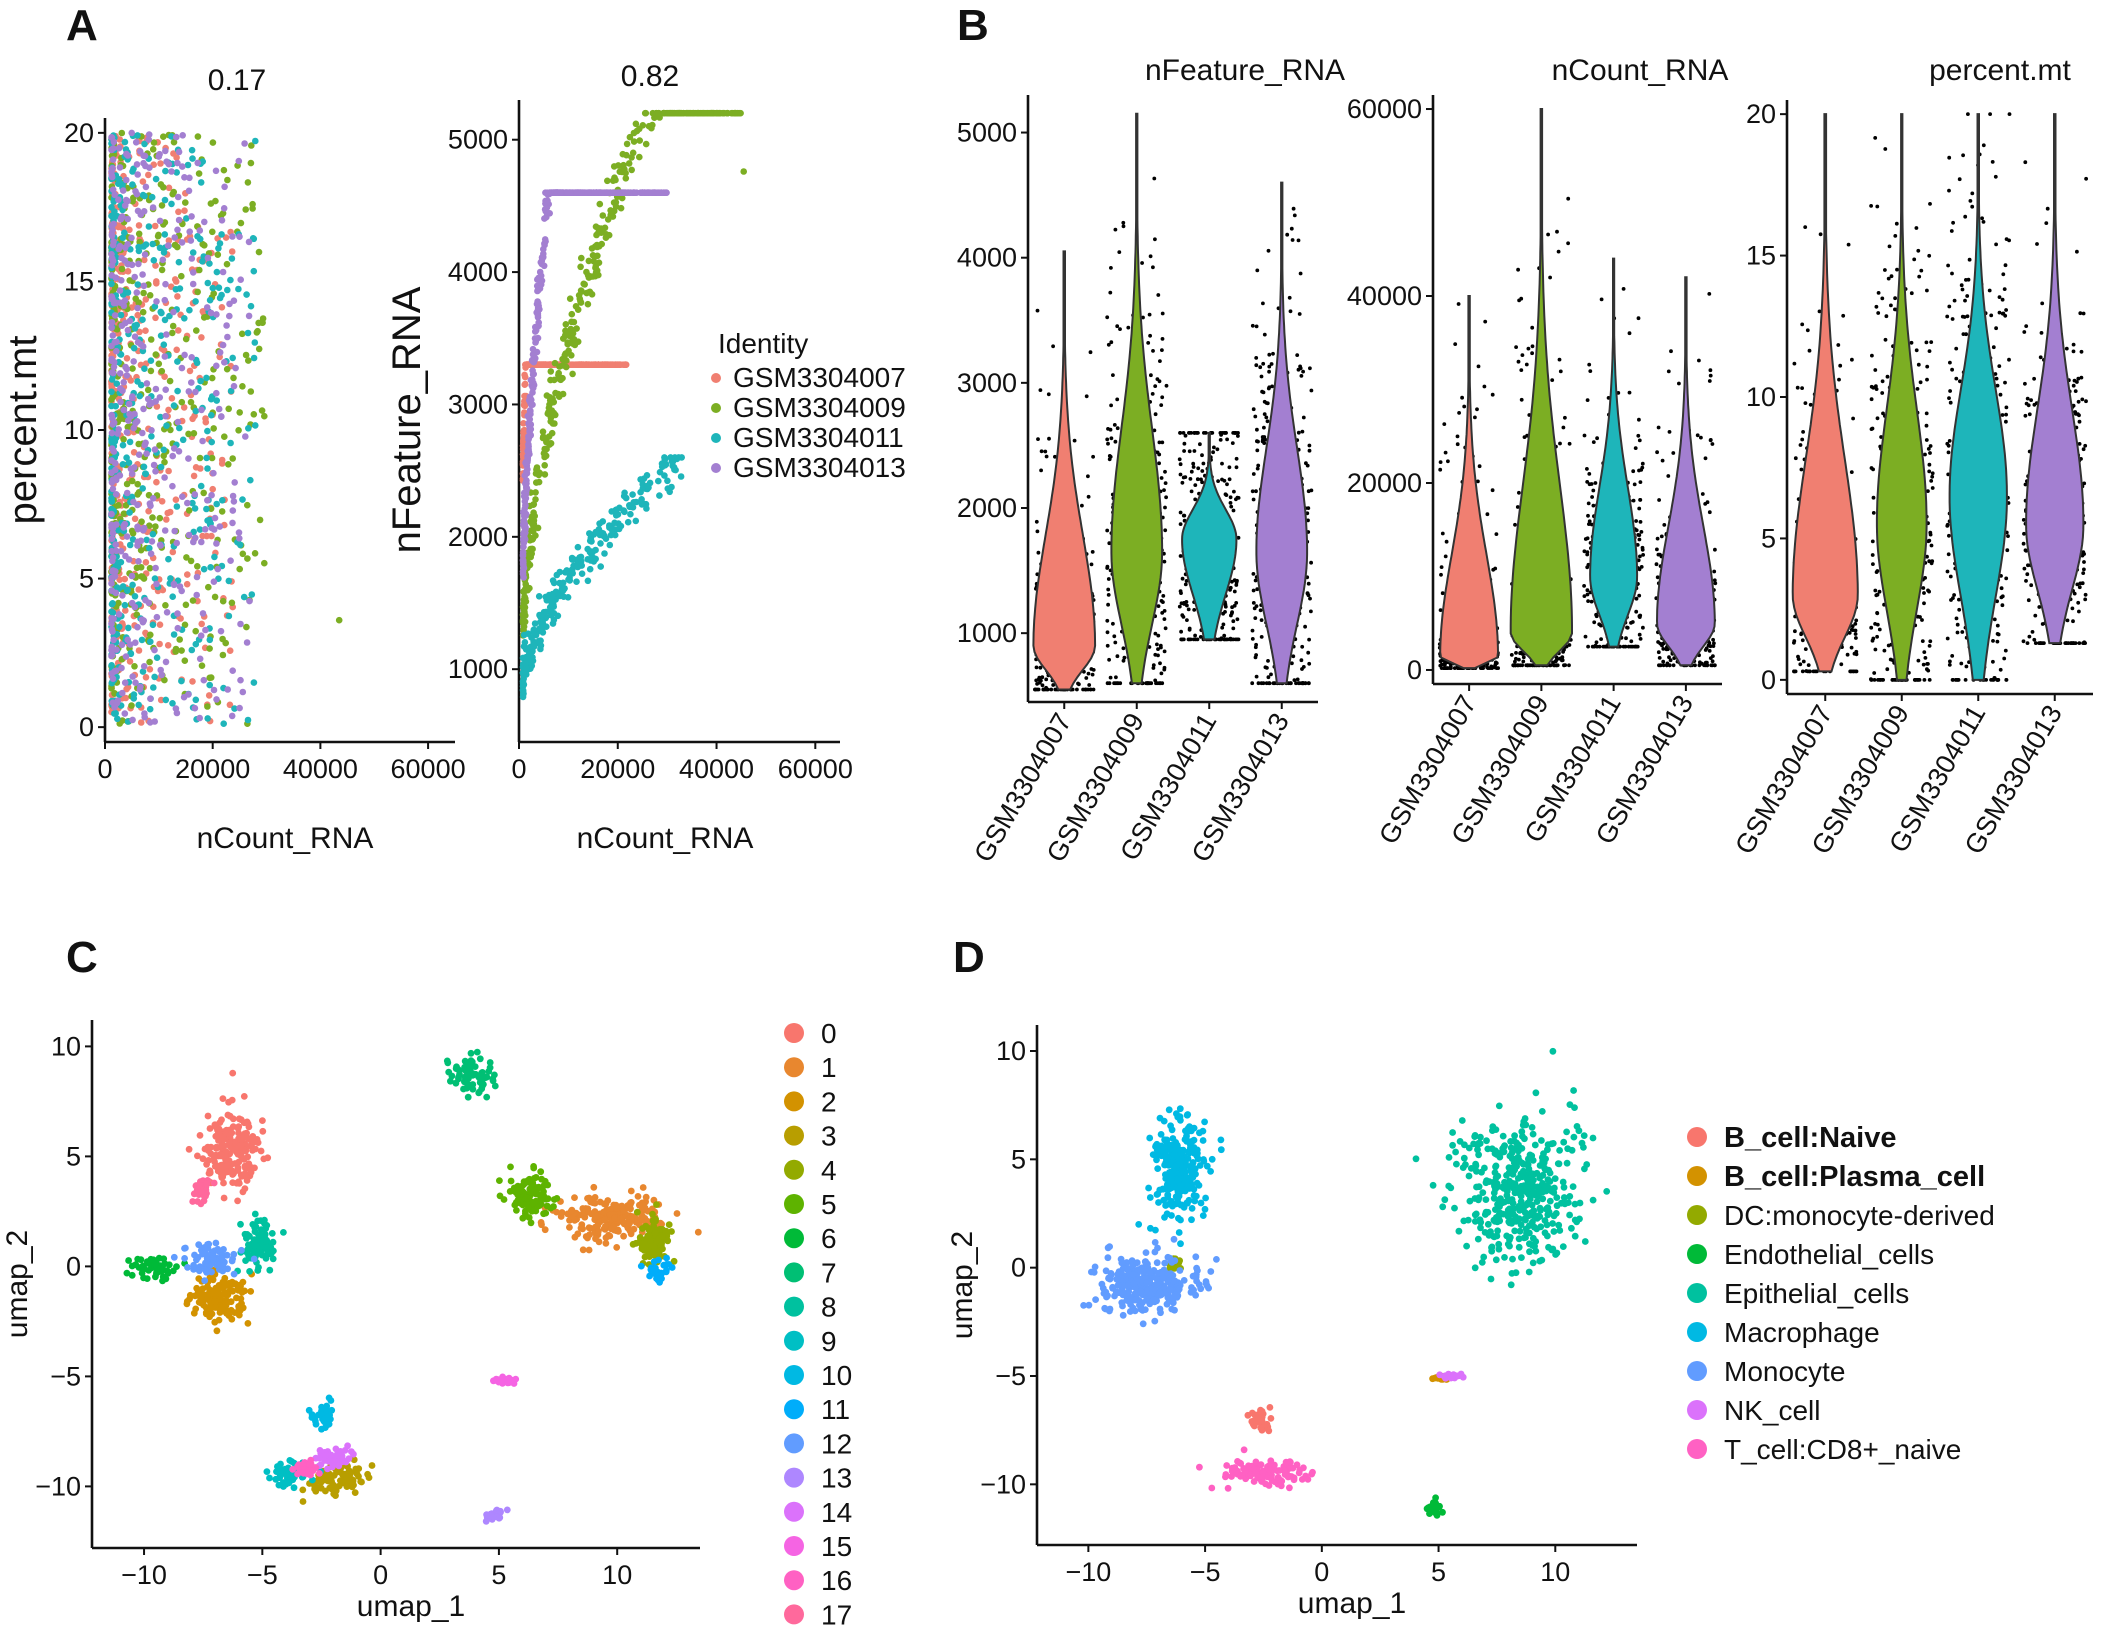 This screenshot has width=2107, height=1638. What do you see at coordinates (987, 383) in the screenshot?
I see `y-tick-label: 3000` at bounding box center [987, 383].